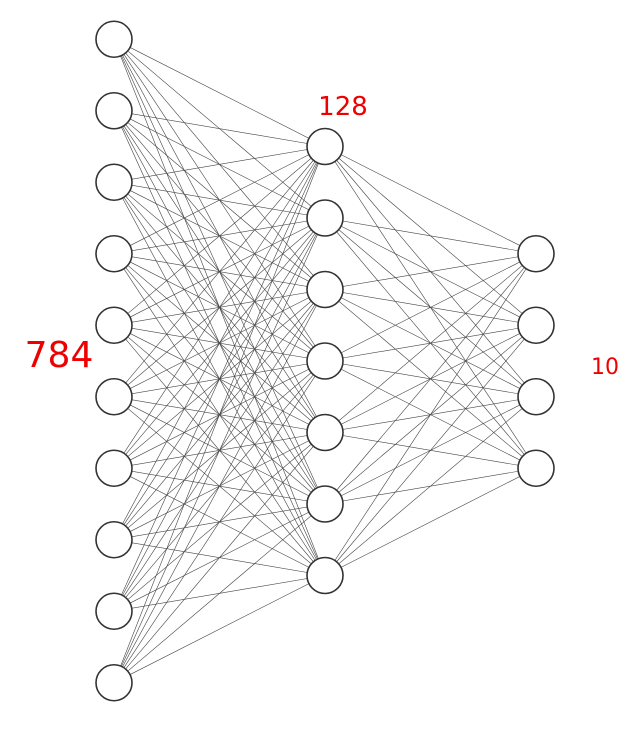 Image resolution: width=641 pixels, height=733 pixels. What do you see at coordinates (605, 367) in the screenshot?
I see `output-layer-label: 10` at bounding box center [605, 367].